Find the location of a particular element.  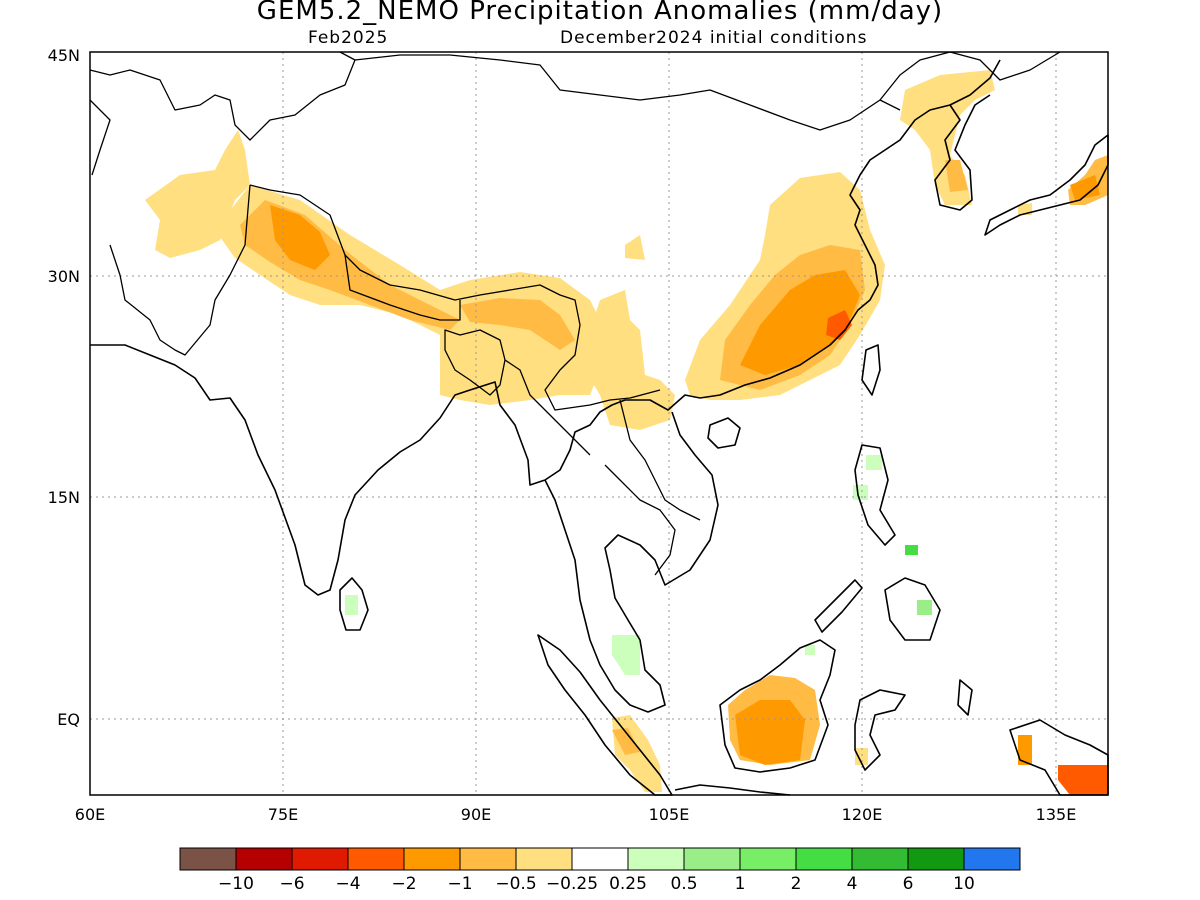

border-bangladesh is located at coordinates (475, 362).